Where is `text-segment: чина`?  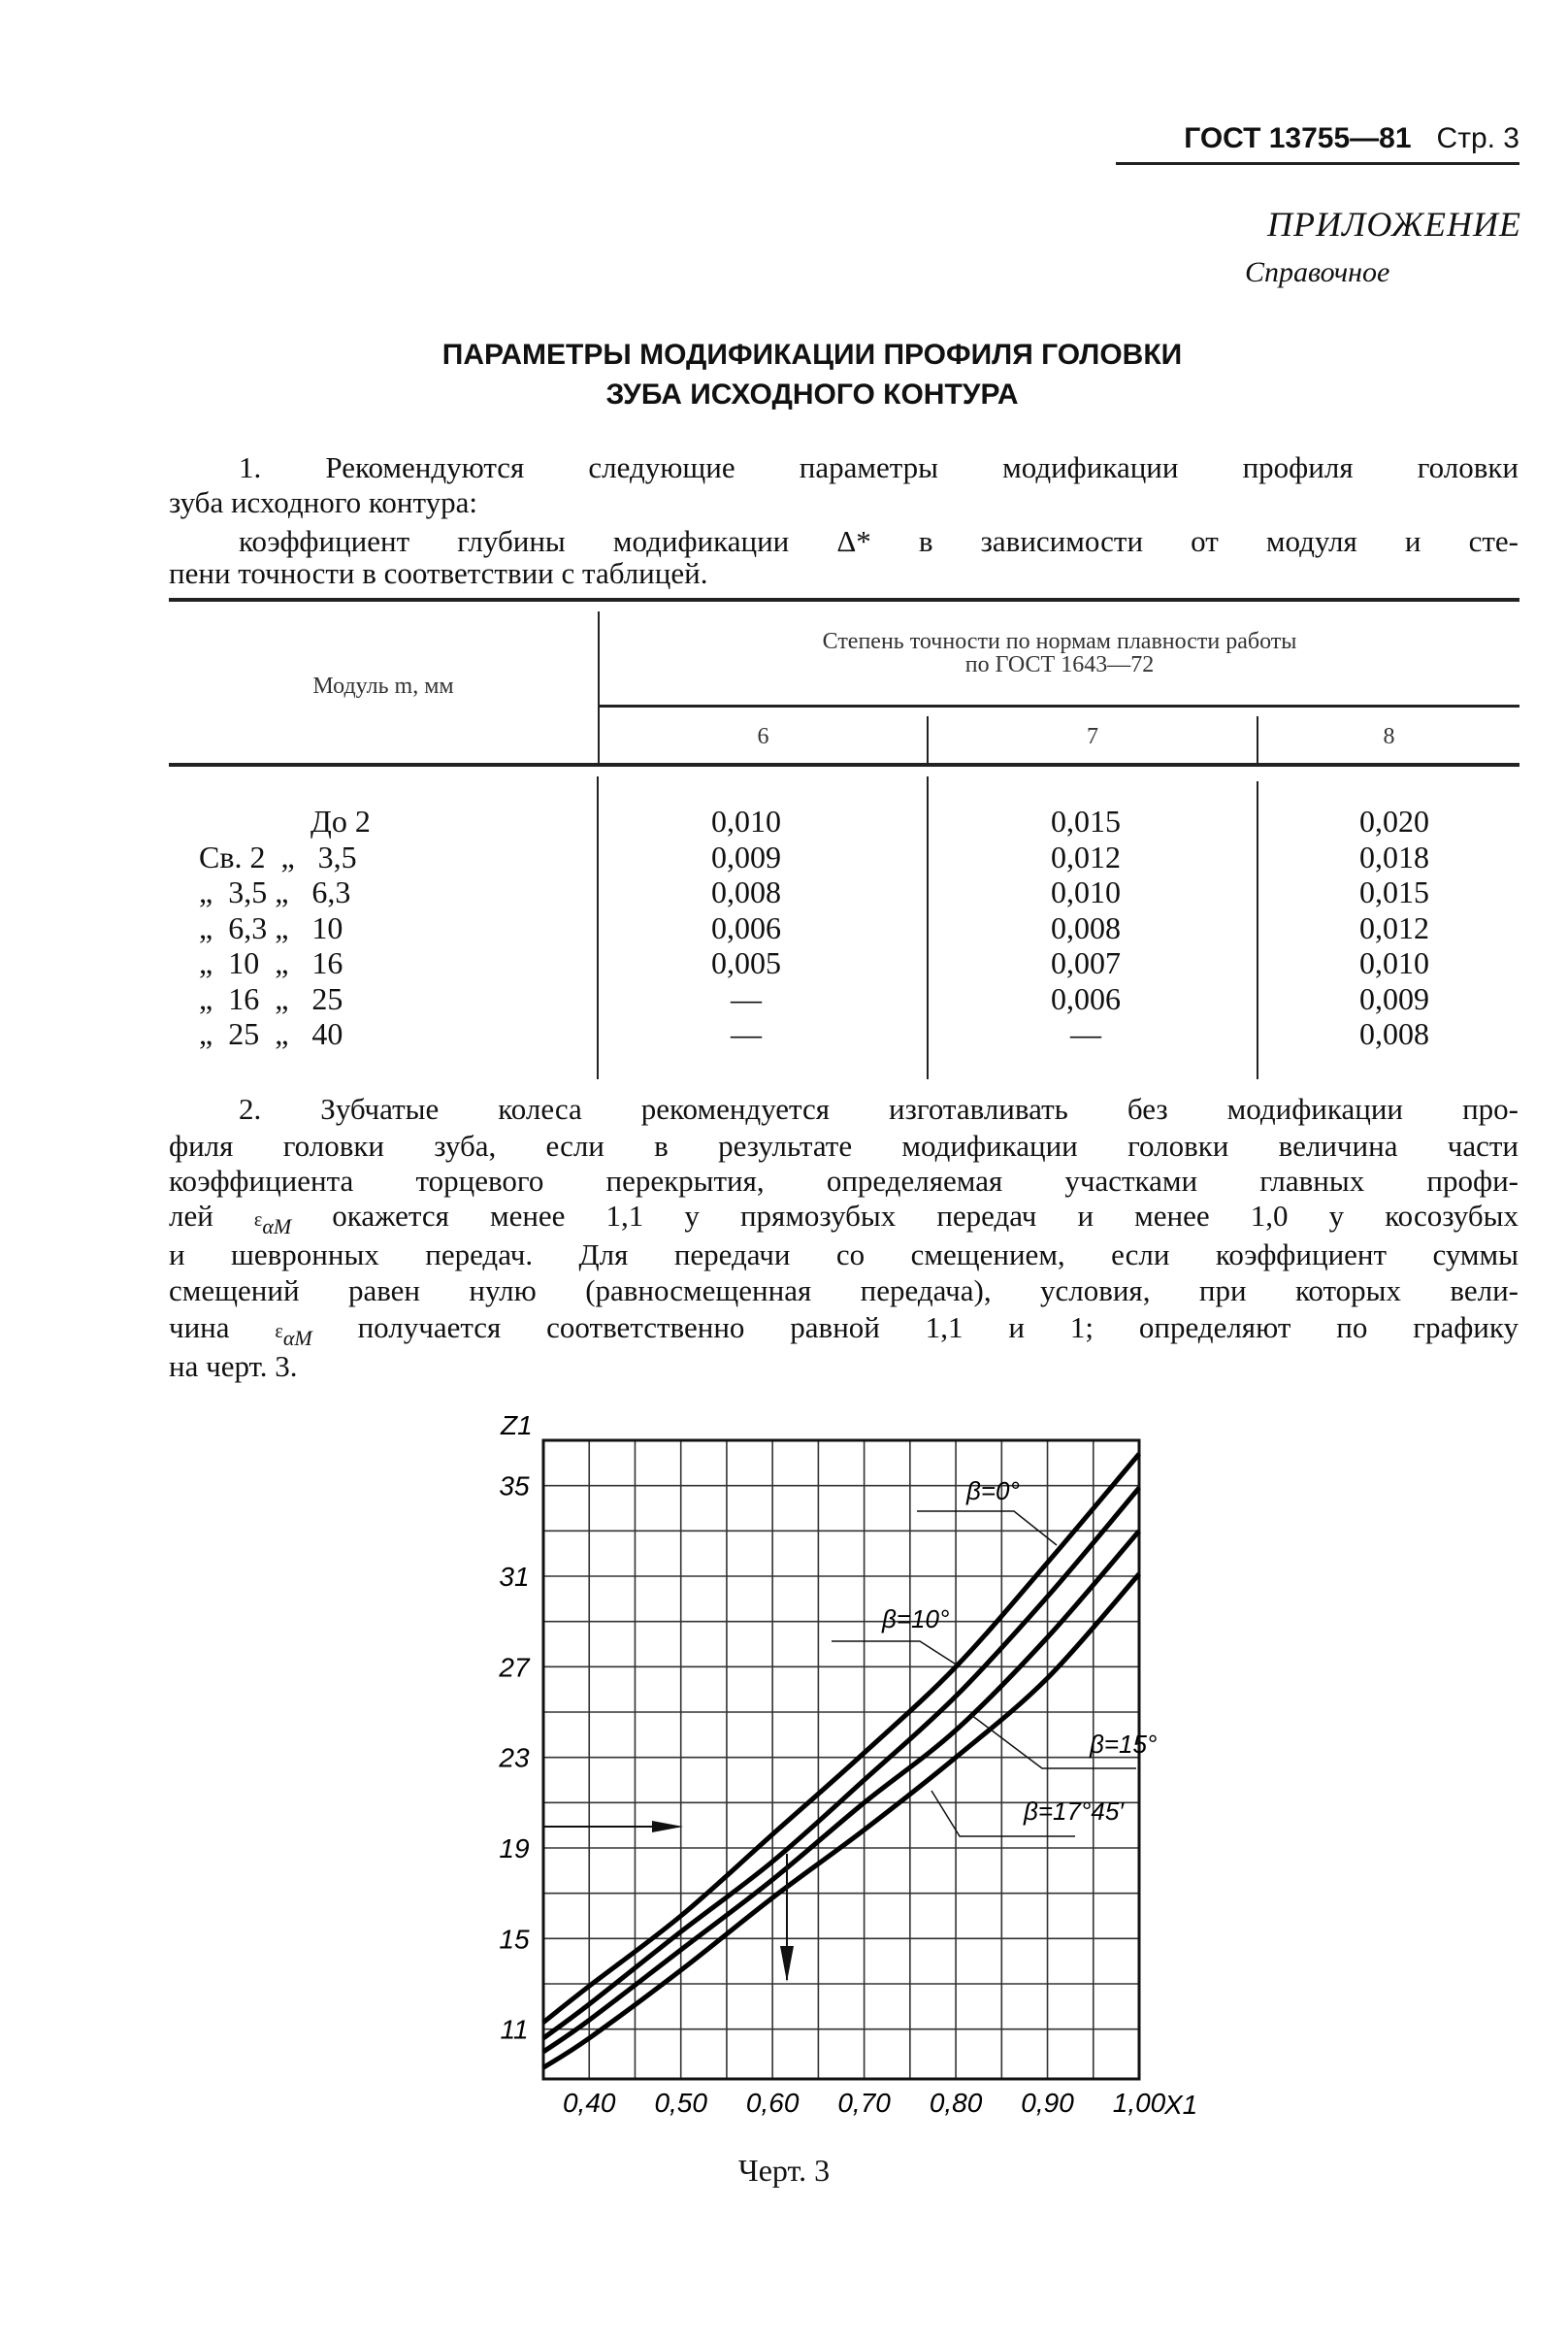
text-segment: чина is located at coordinates (222, 1327).